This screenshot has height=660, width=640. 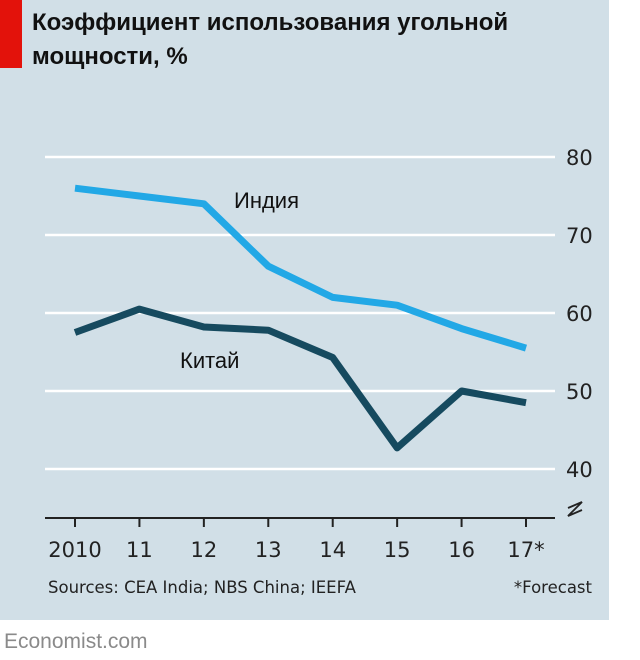 I want to click on x-tick-label: 13, so click(x=268, y=550).